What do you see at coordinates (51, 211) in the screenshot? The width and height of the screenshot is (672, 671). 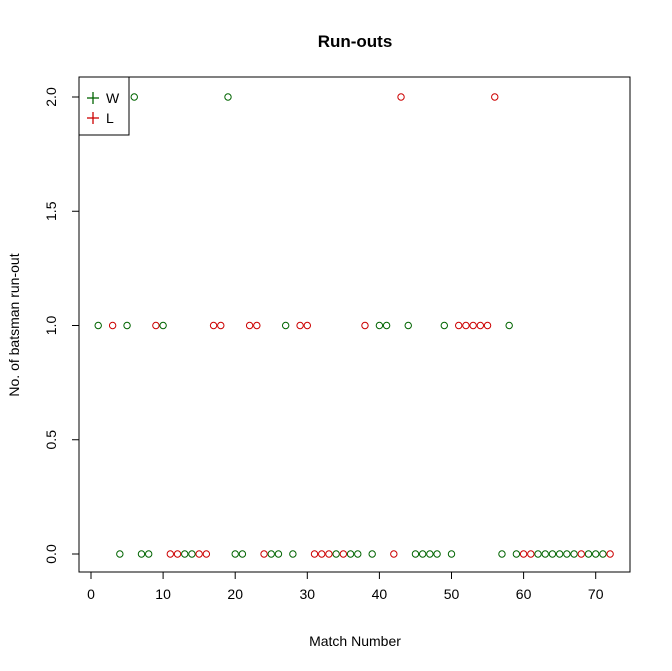 I see `y-tick-label: 1.5` at bounding box center [51, 211].